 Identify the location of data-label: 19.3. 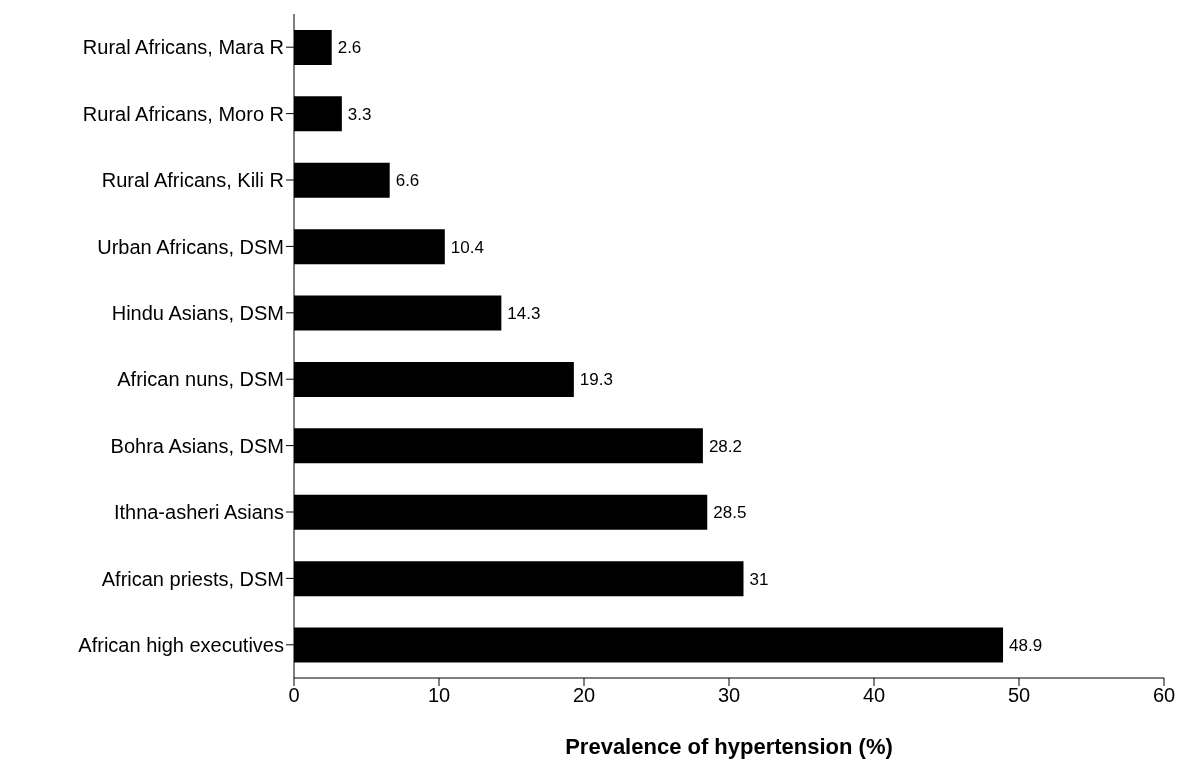
(596, 380).